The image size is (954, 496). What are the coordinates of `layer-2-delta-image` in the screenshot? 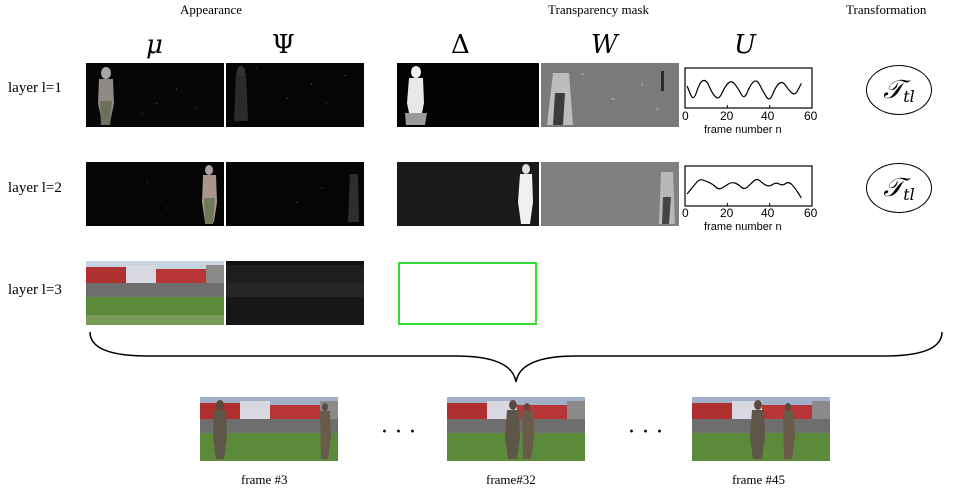 It's located at (468, 194).